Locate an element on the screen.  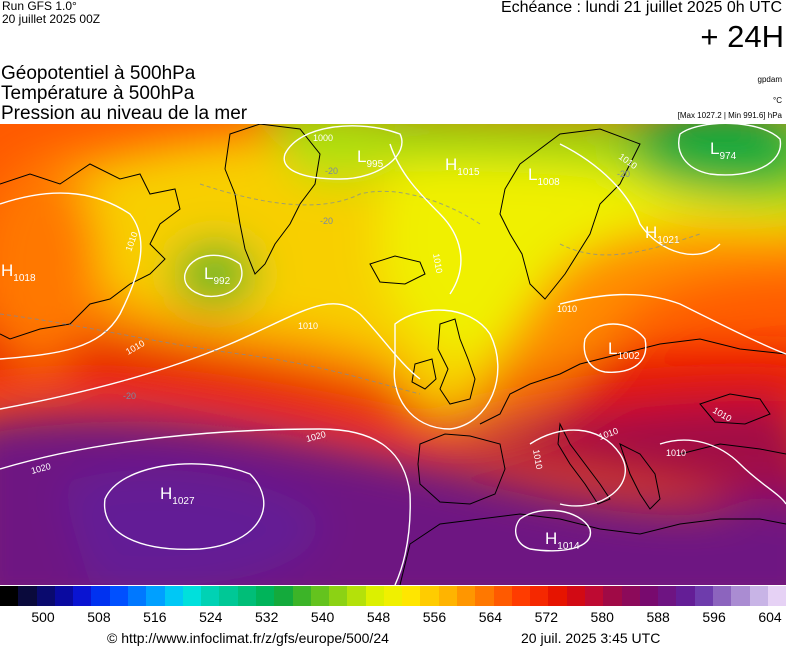
isobar-label: 1000 is located at coordinates (323, 138).